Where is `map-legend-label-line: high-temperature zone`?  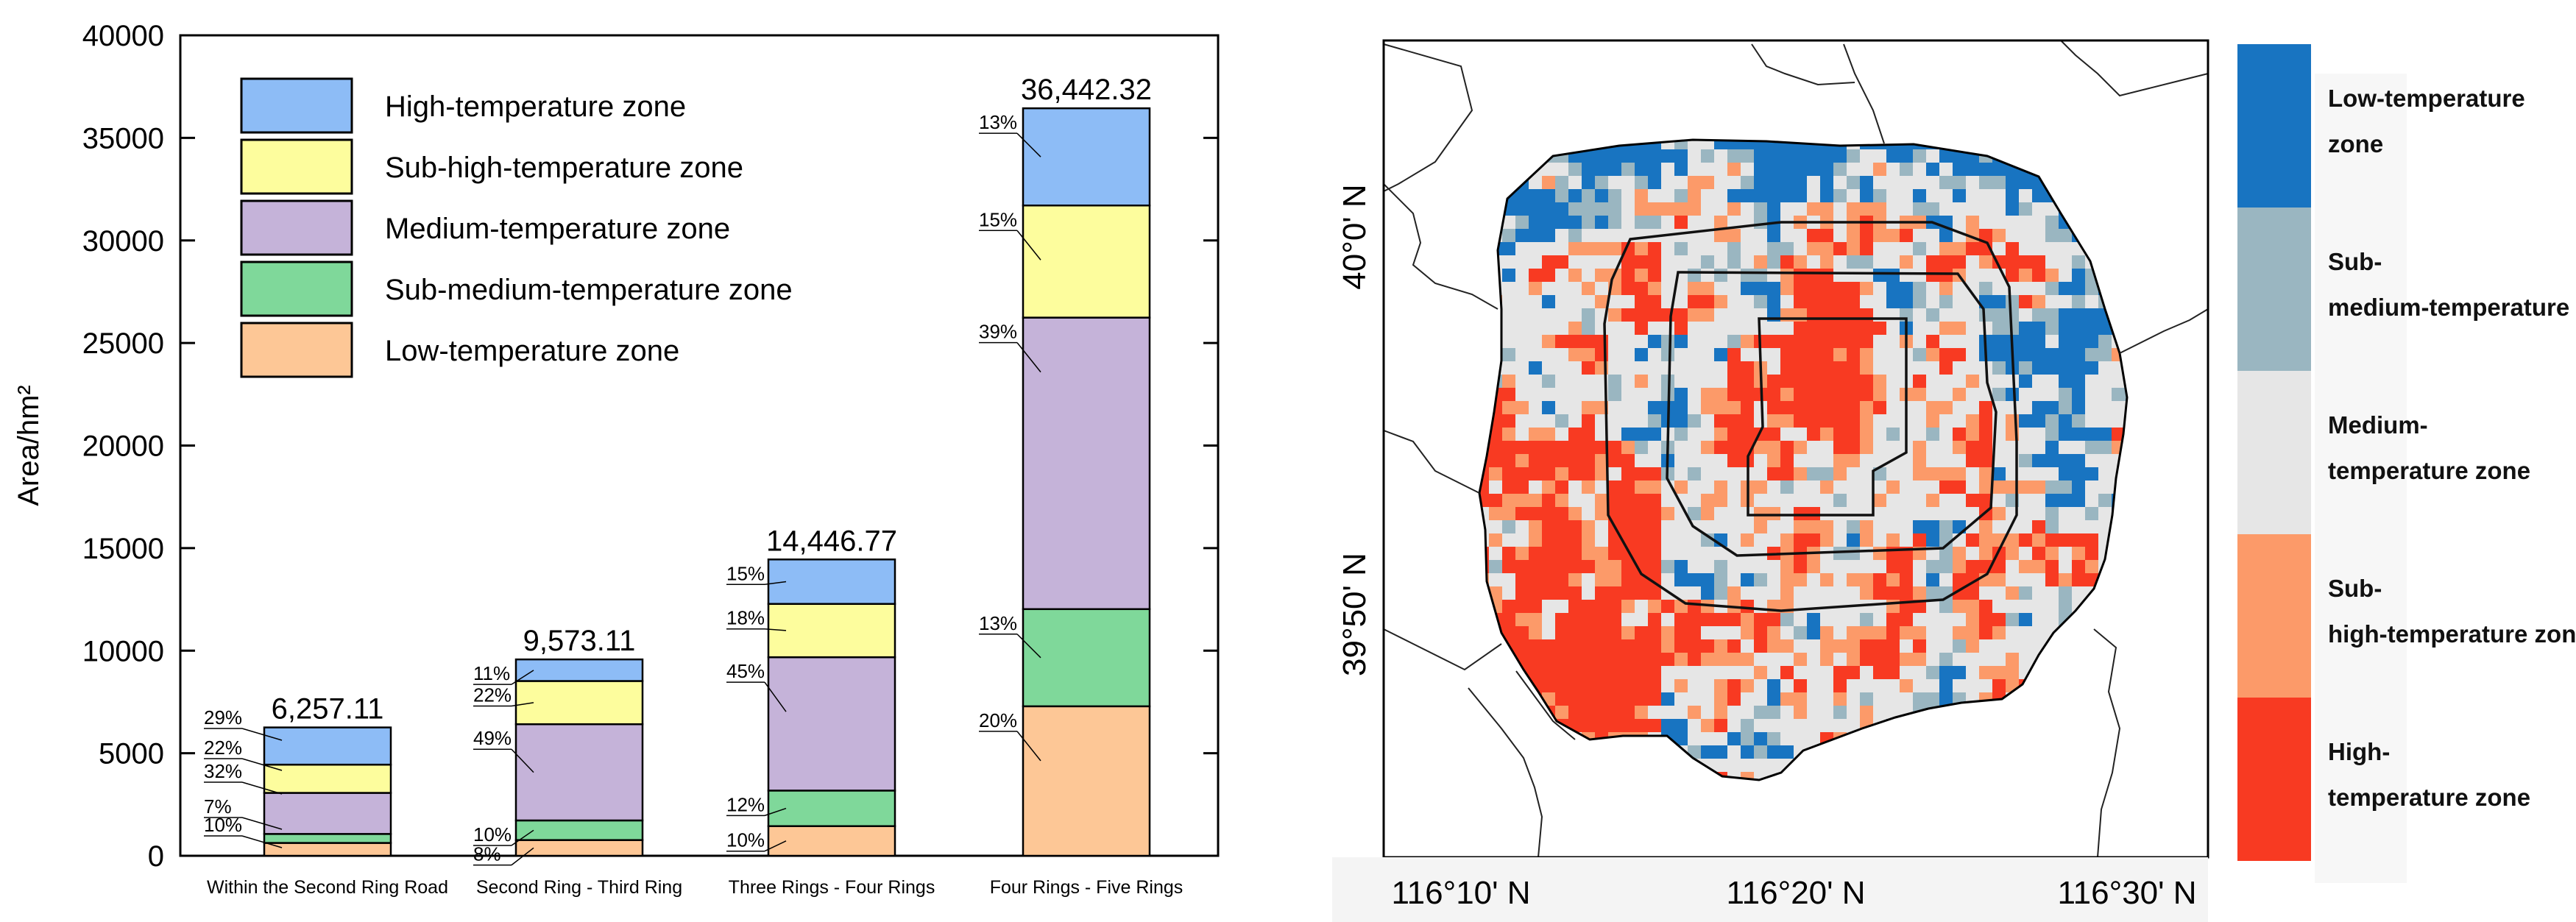 map-legend-label-line: high-temperature zone is located at coordinates (2452, 634).